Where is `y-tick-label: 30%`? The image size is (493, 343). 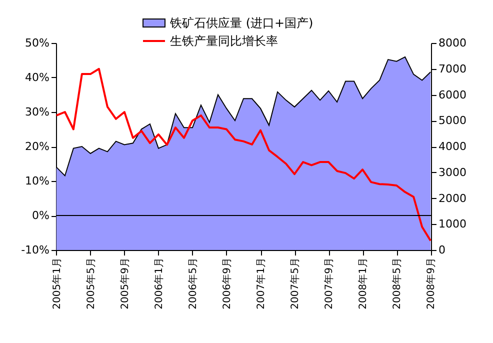
y-tick-label: 30% is located at coordinates (37, 112).